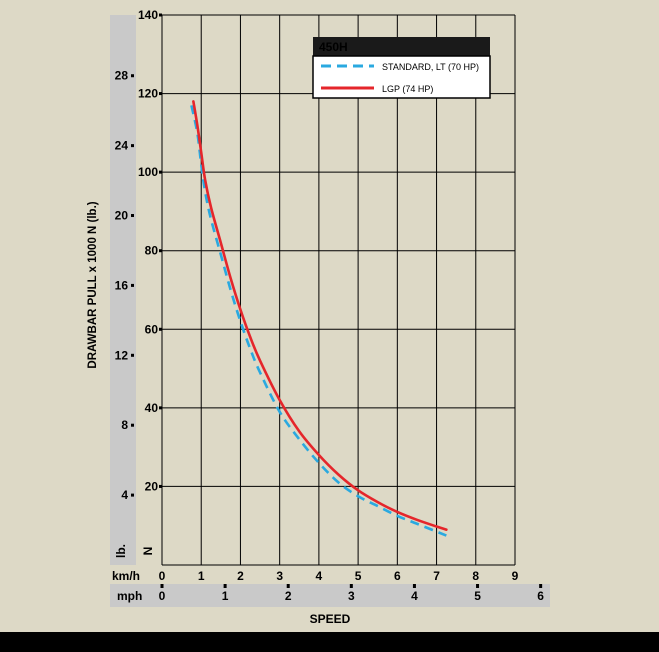 This screenshot has height=652, width=659. I want to click on footer-bar, so click(329, 642).